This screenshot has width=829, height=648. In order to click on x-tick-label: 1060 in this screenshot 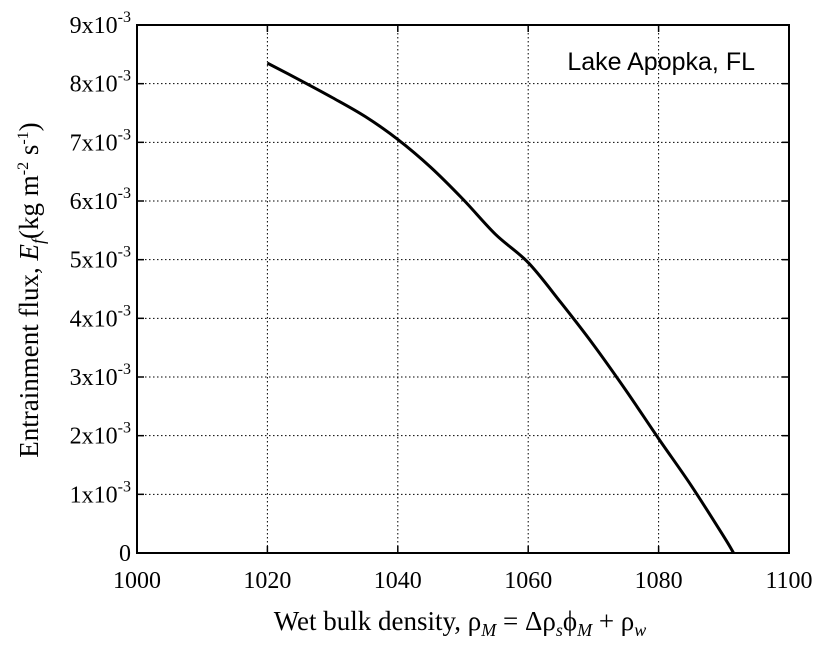, I will do `click(528, 581)`.